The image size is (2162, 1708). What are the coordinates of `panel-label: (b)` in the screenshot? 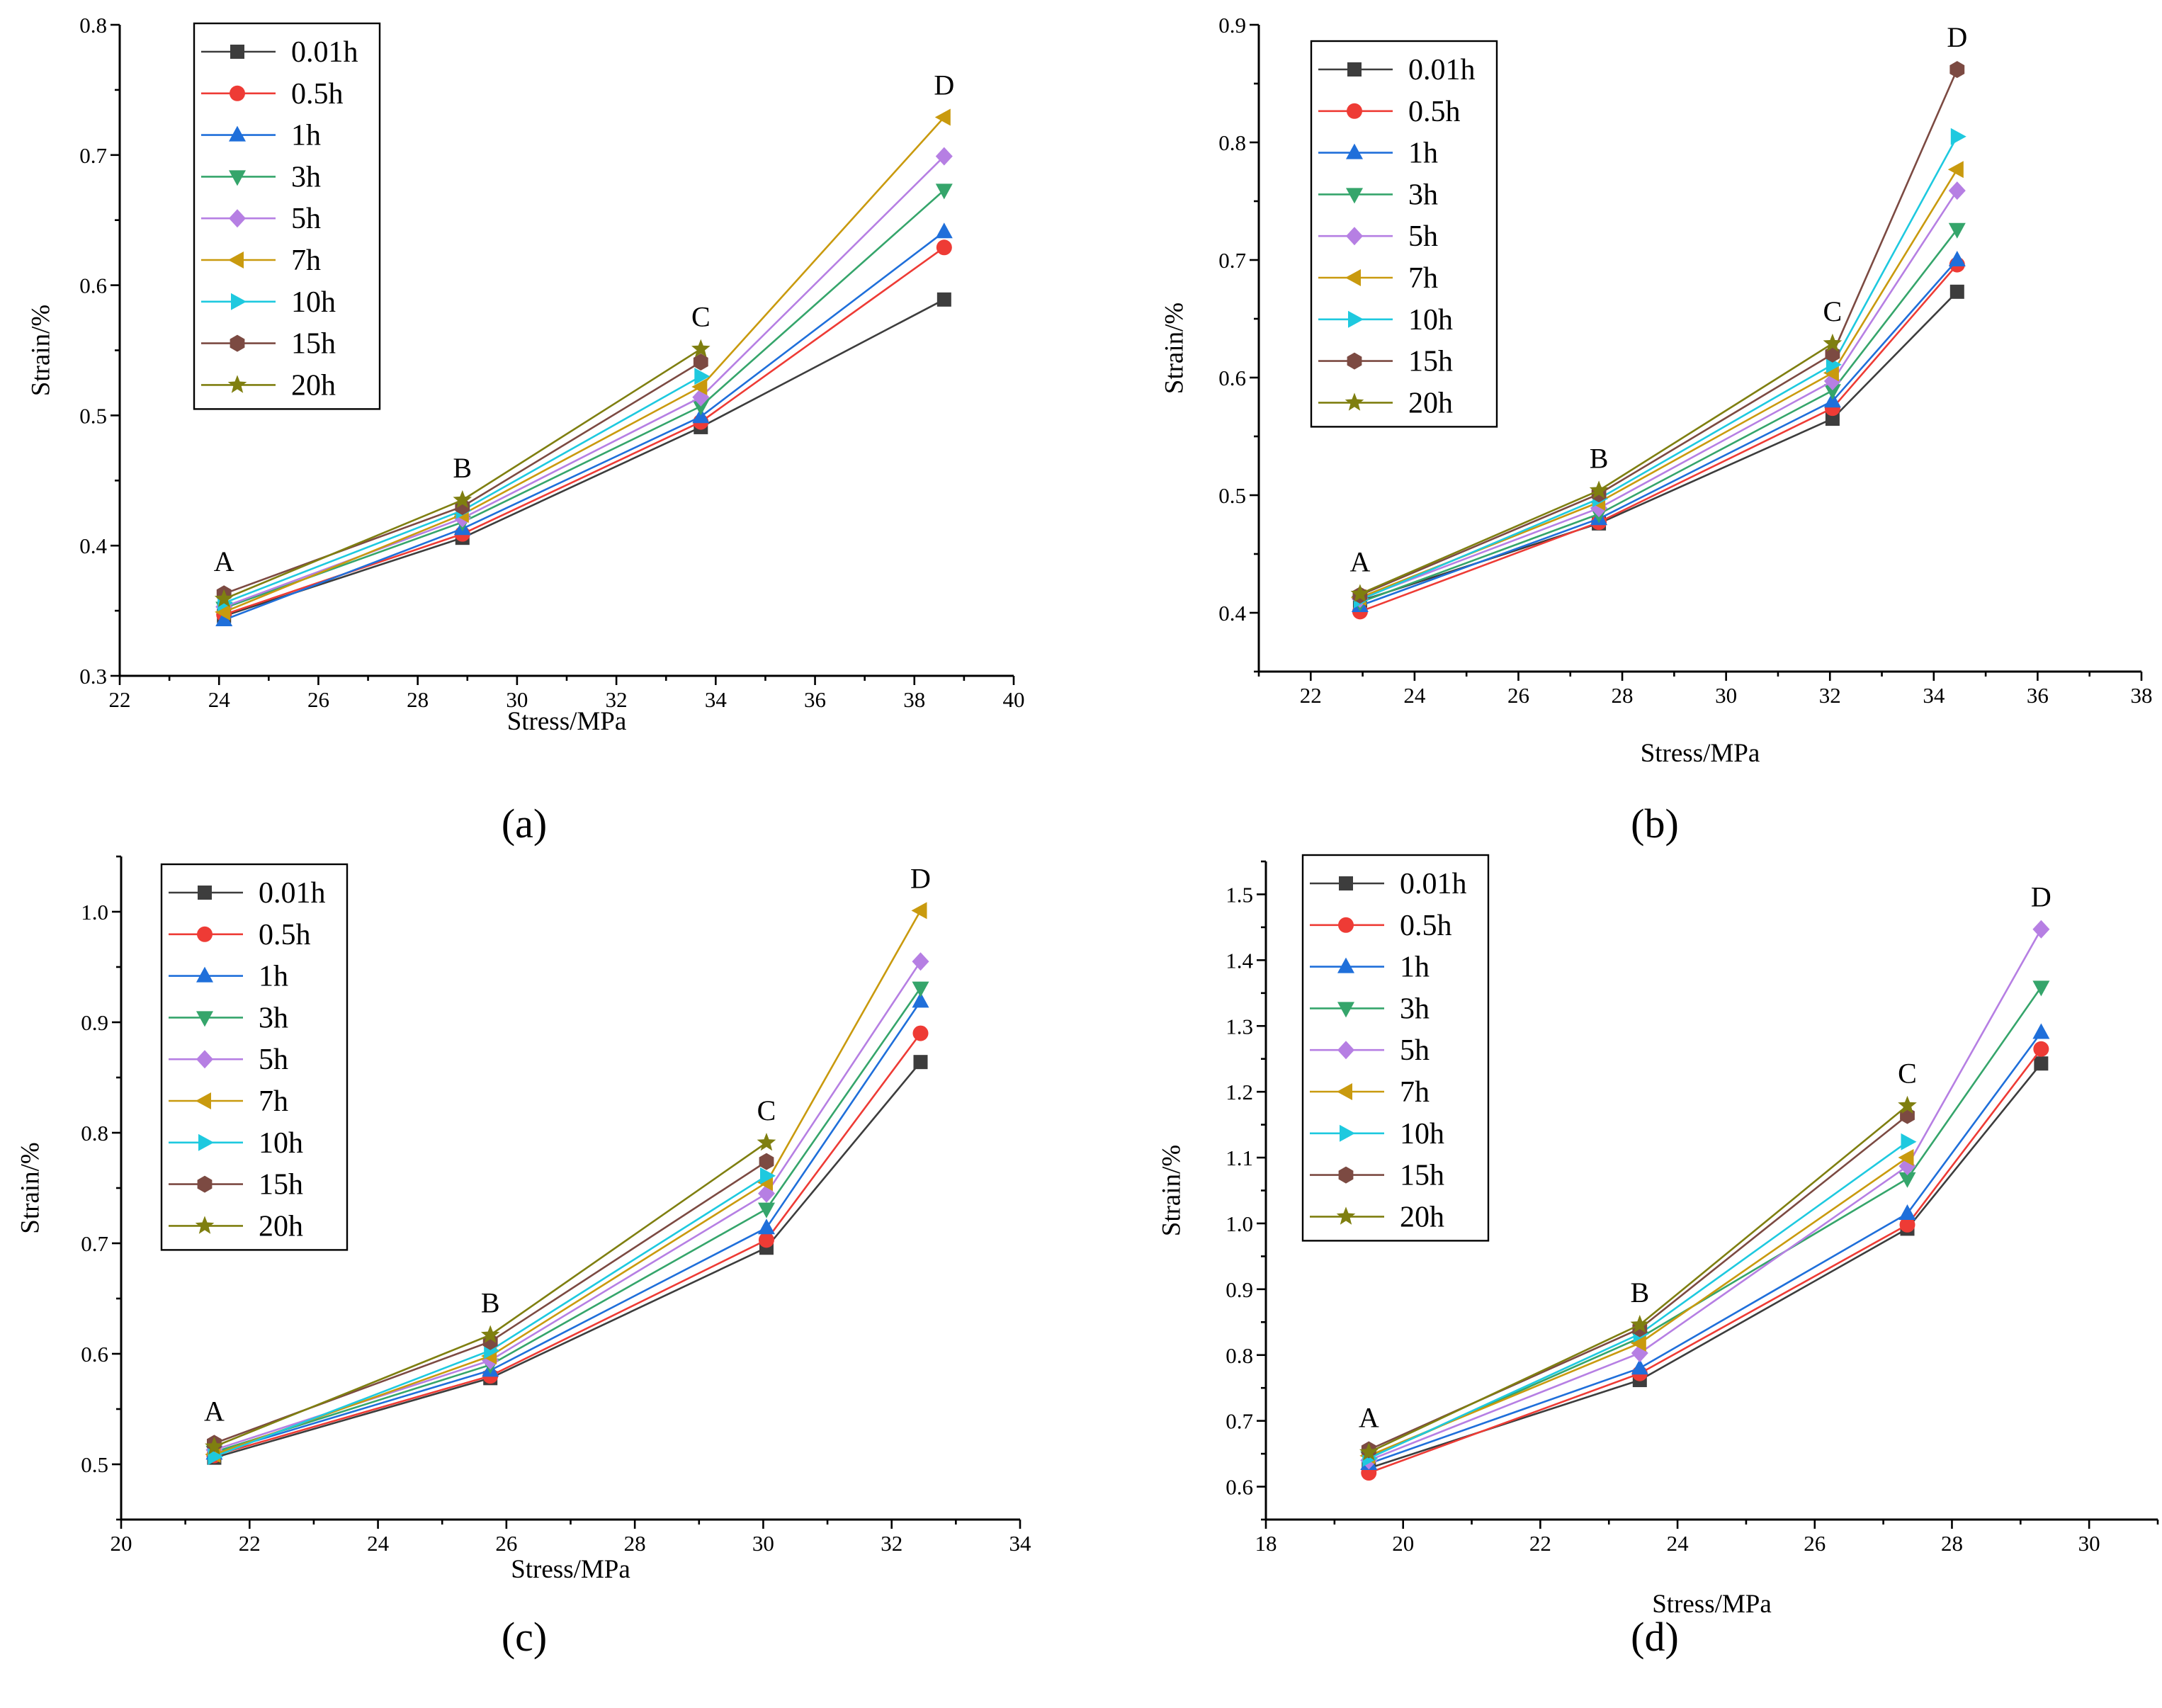 It's located at (1655, 824).